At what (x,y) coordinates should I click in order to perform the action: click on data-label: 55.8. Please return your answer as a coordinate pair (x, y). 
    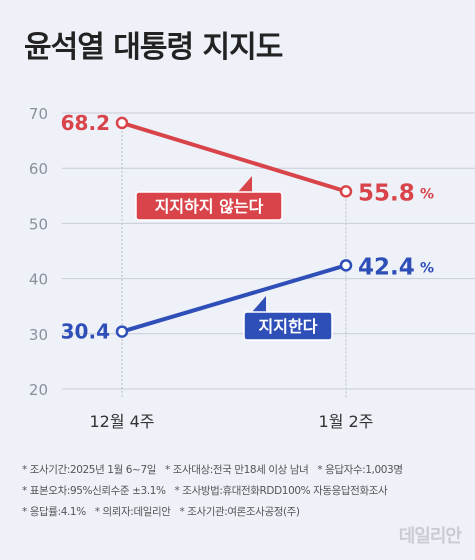
    Looking at the image, I should click on (386, 193).